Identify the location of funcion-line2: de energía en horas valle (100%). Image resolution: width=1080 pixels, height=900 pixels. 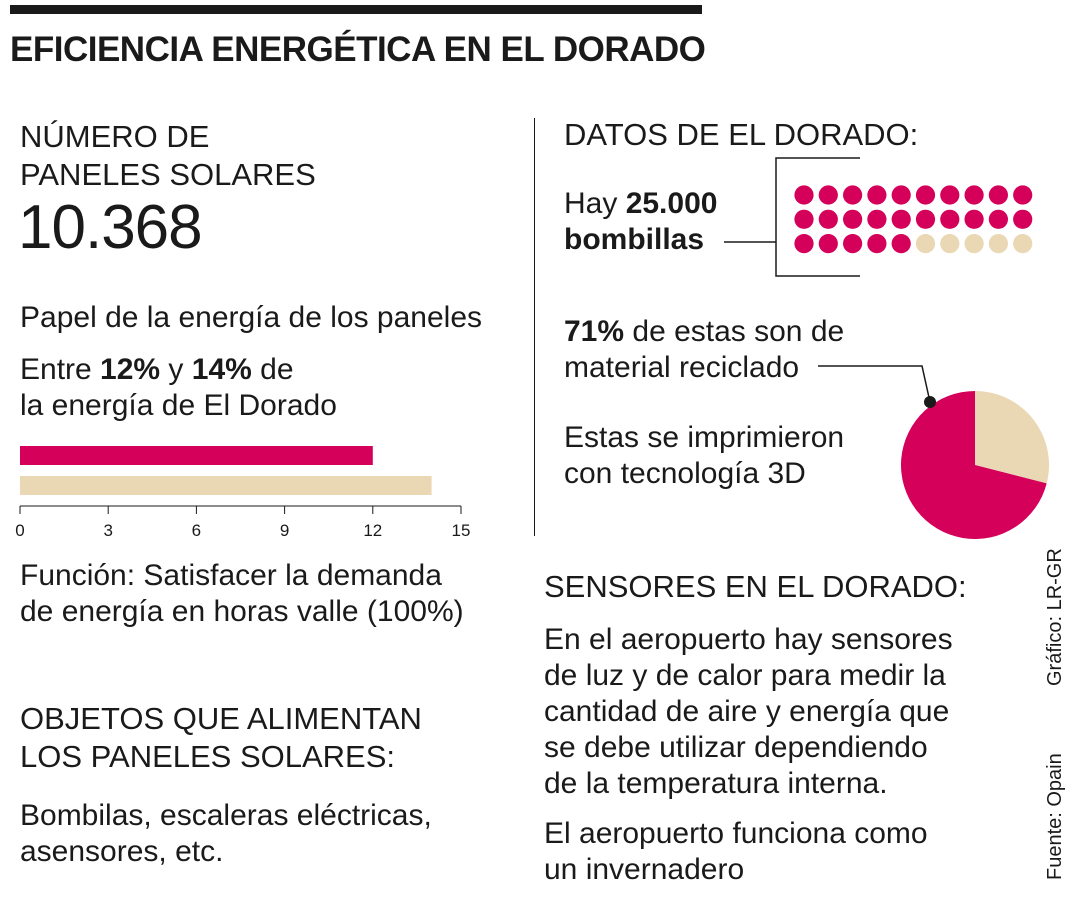
(242, 611).